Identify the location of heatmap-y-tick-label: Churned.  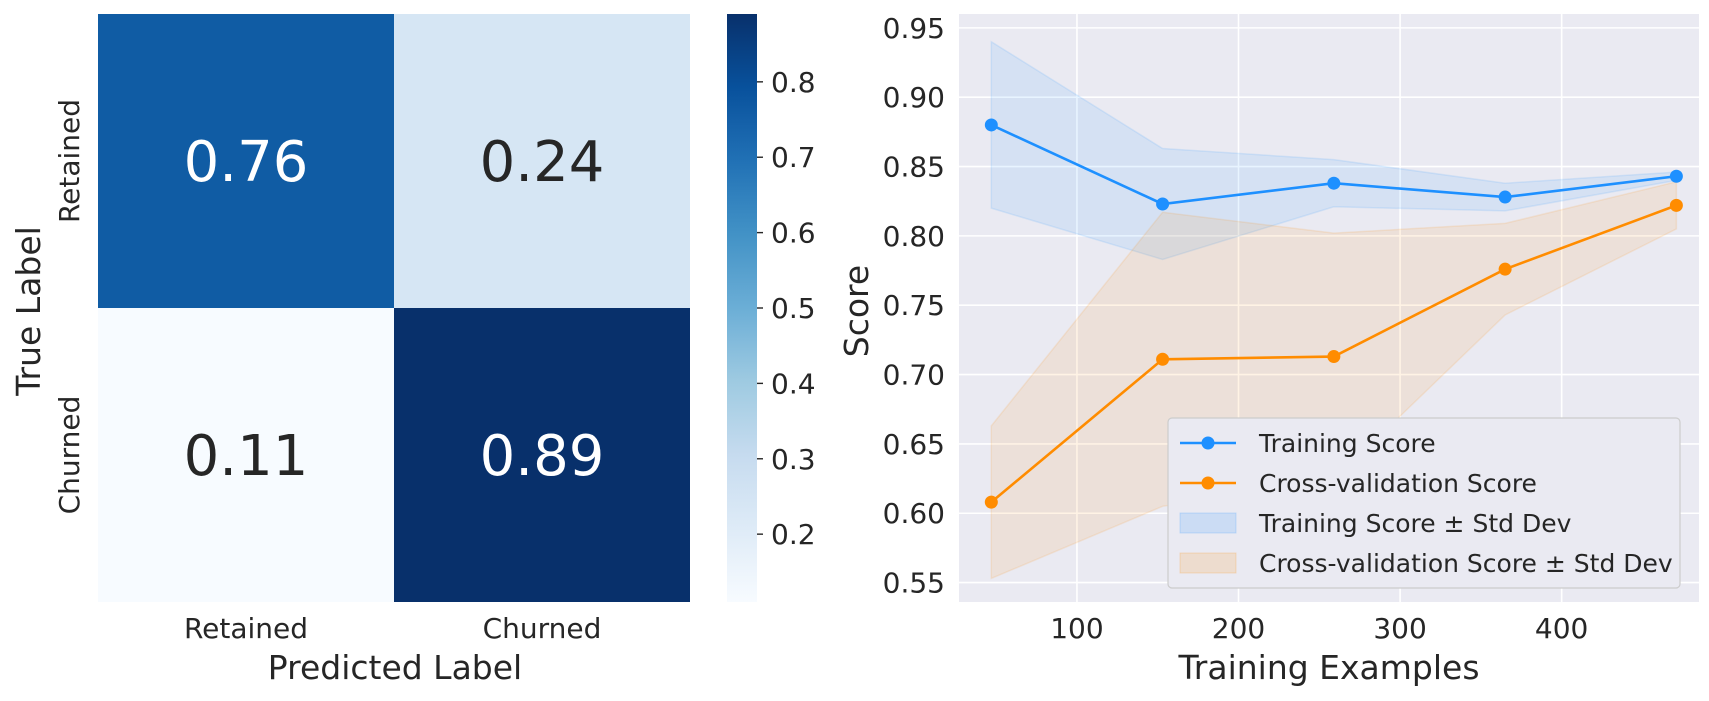
(69, 455).